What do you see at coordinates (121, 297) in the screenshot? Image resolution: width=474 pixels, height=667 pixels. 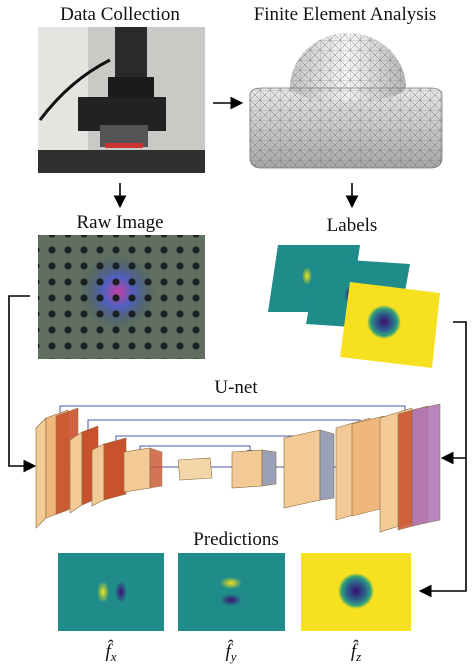 I see `raw-image` at bounding box center [121, 297].